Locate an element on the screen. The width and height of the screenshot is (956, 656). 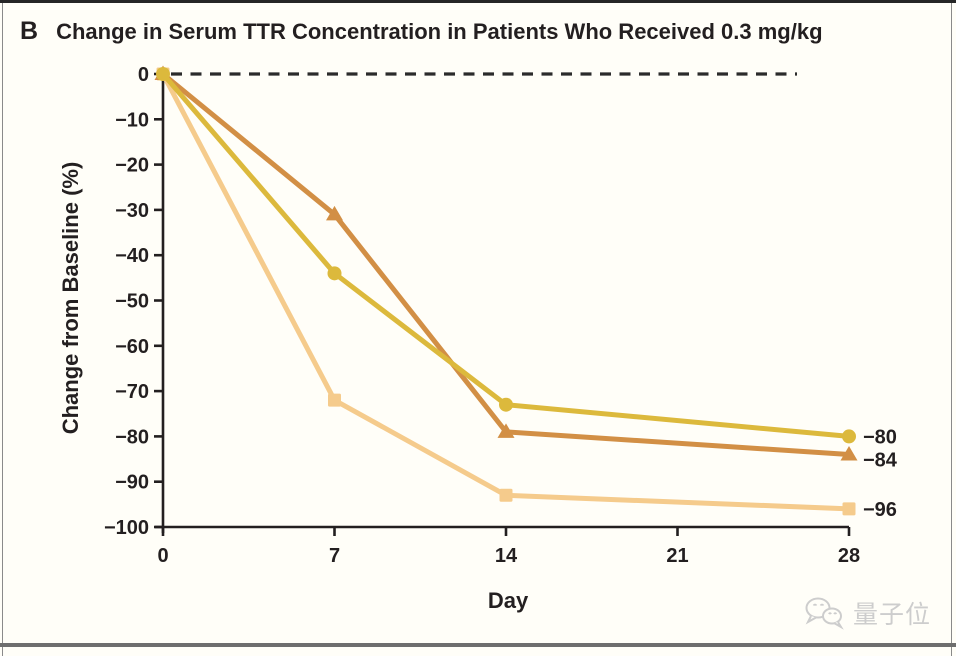
x-axis-title: Day is located at coordinates (508, 600).